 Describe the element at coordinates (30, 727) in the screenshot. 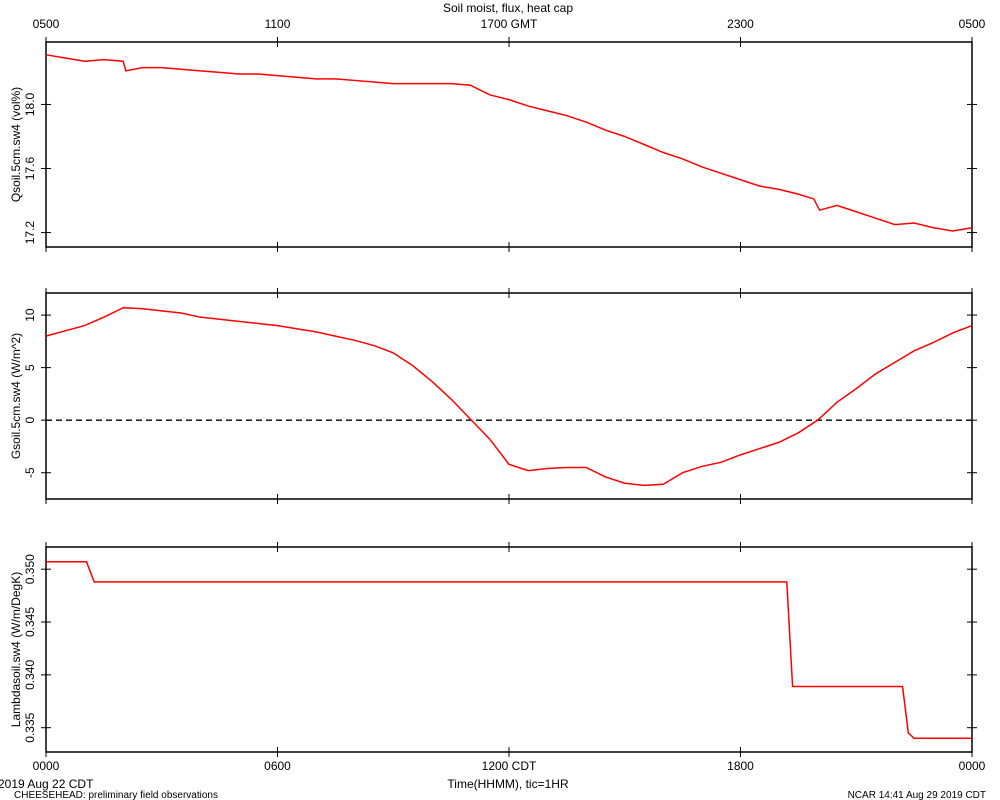

I see `y-tick-label: 0.335` at that location.